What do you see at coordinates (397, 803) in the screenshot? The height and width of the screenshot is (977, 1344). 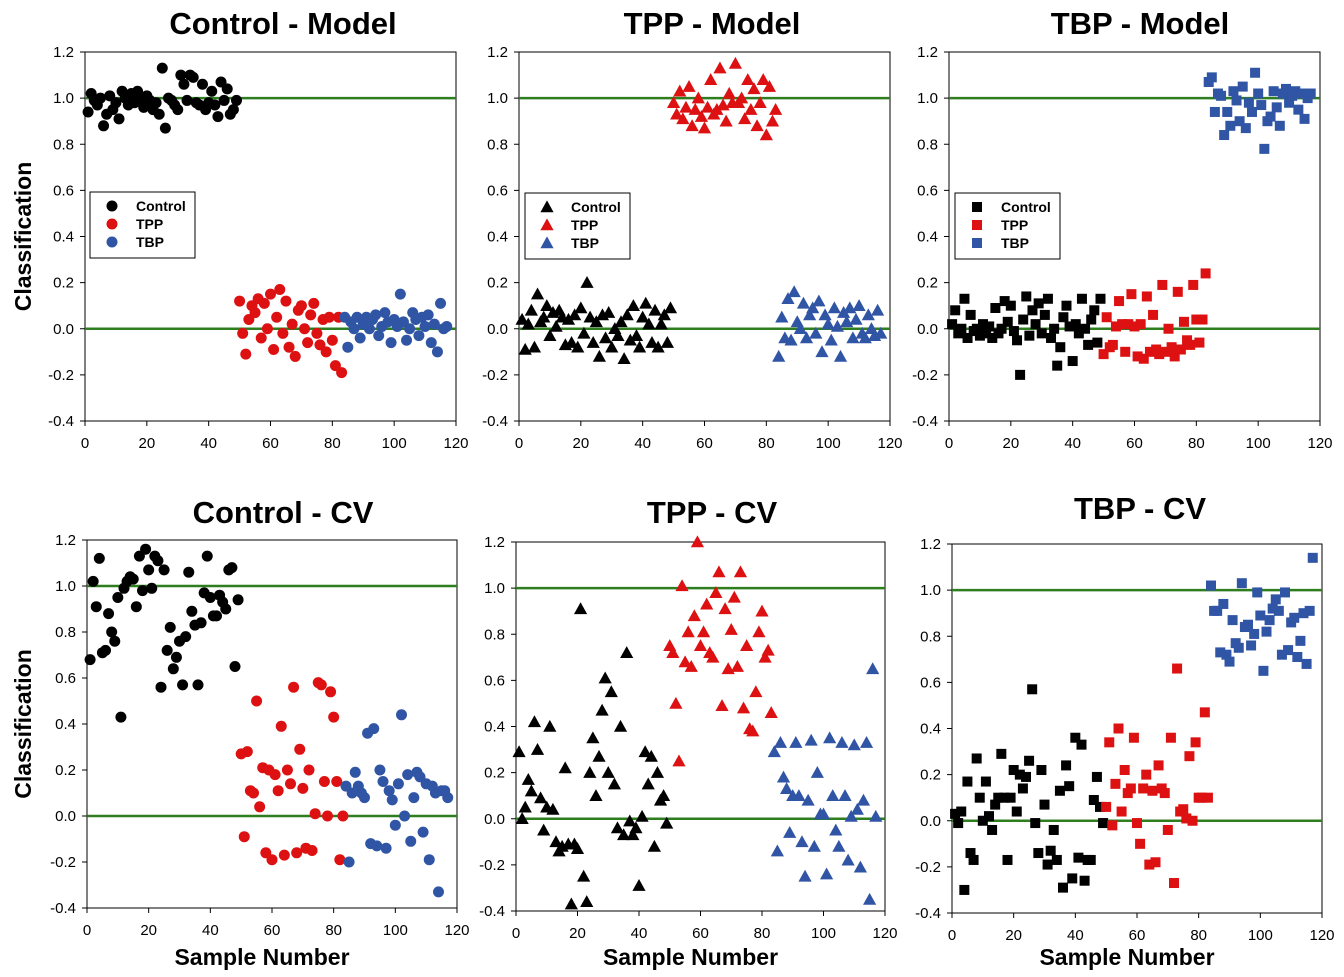 I see `series-tbp` at bounding box center [397, 803].